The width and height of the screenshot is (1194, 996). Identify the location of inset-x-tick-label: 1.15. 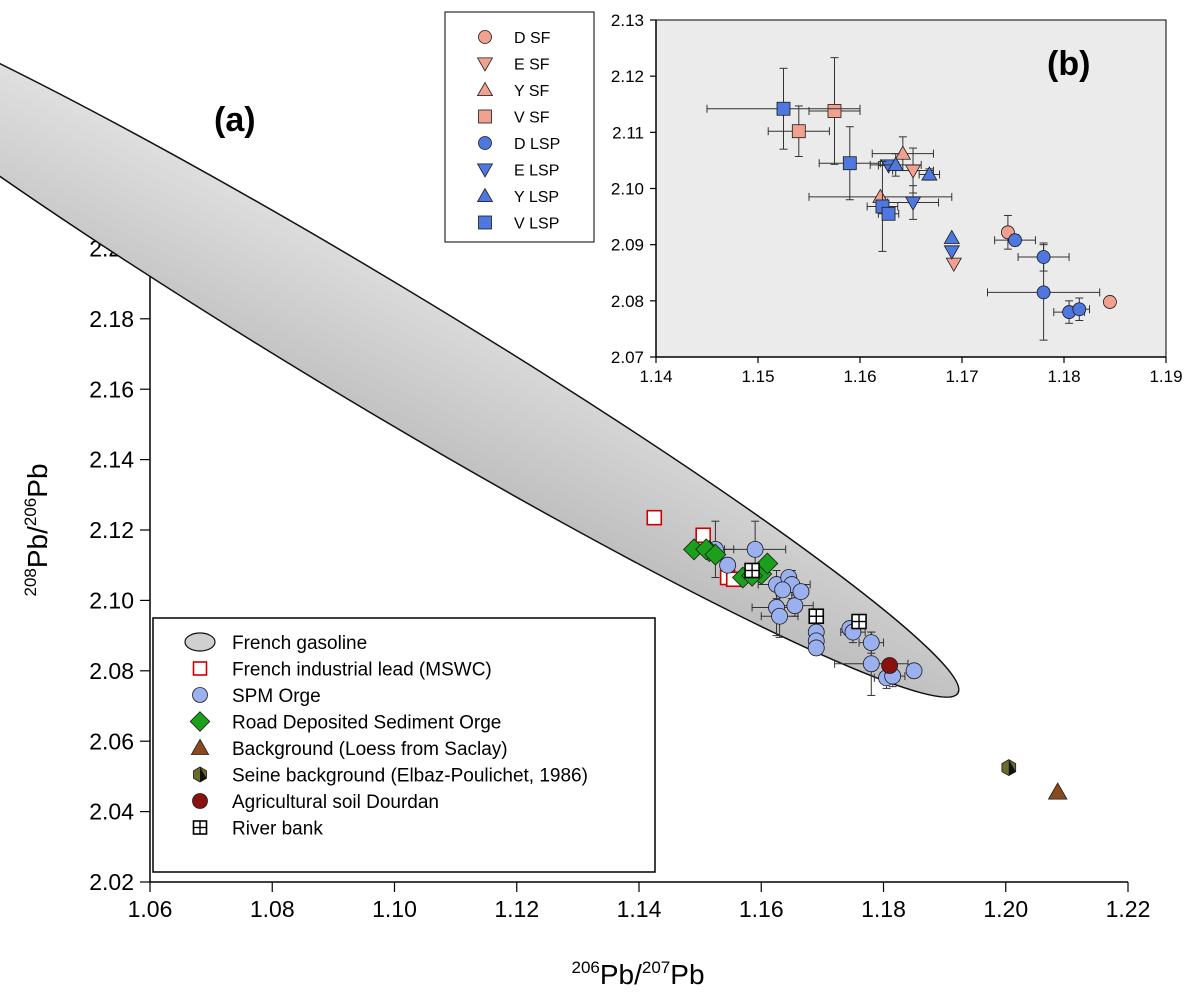
(757, 376).